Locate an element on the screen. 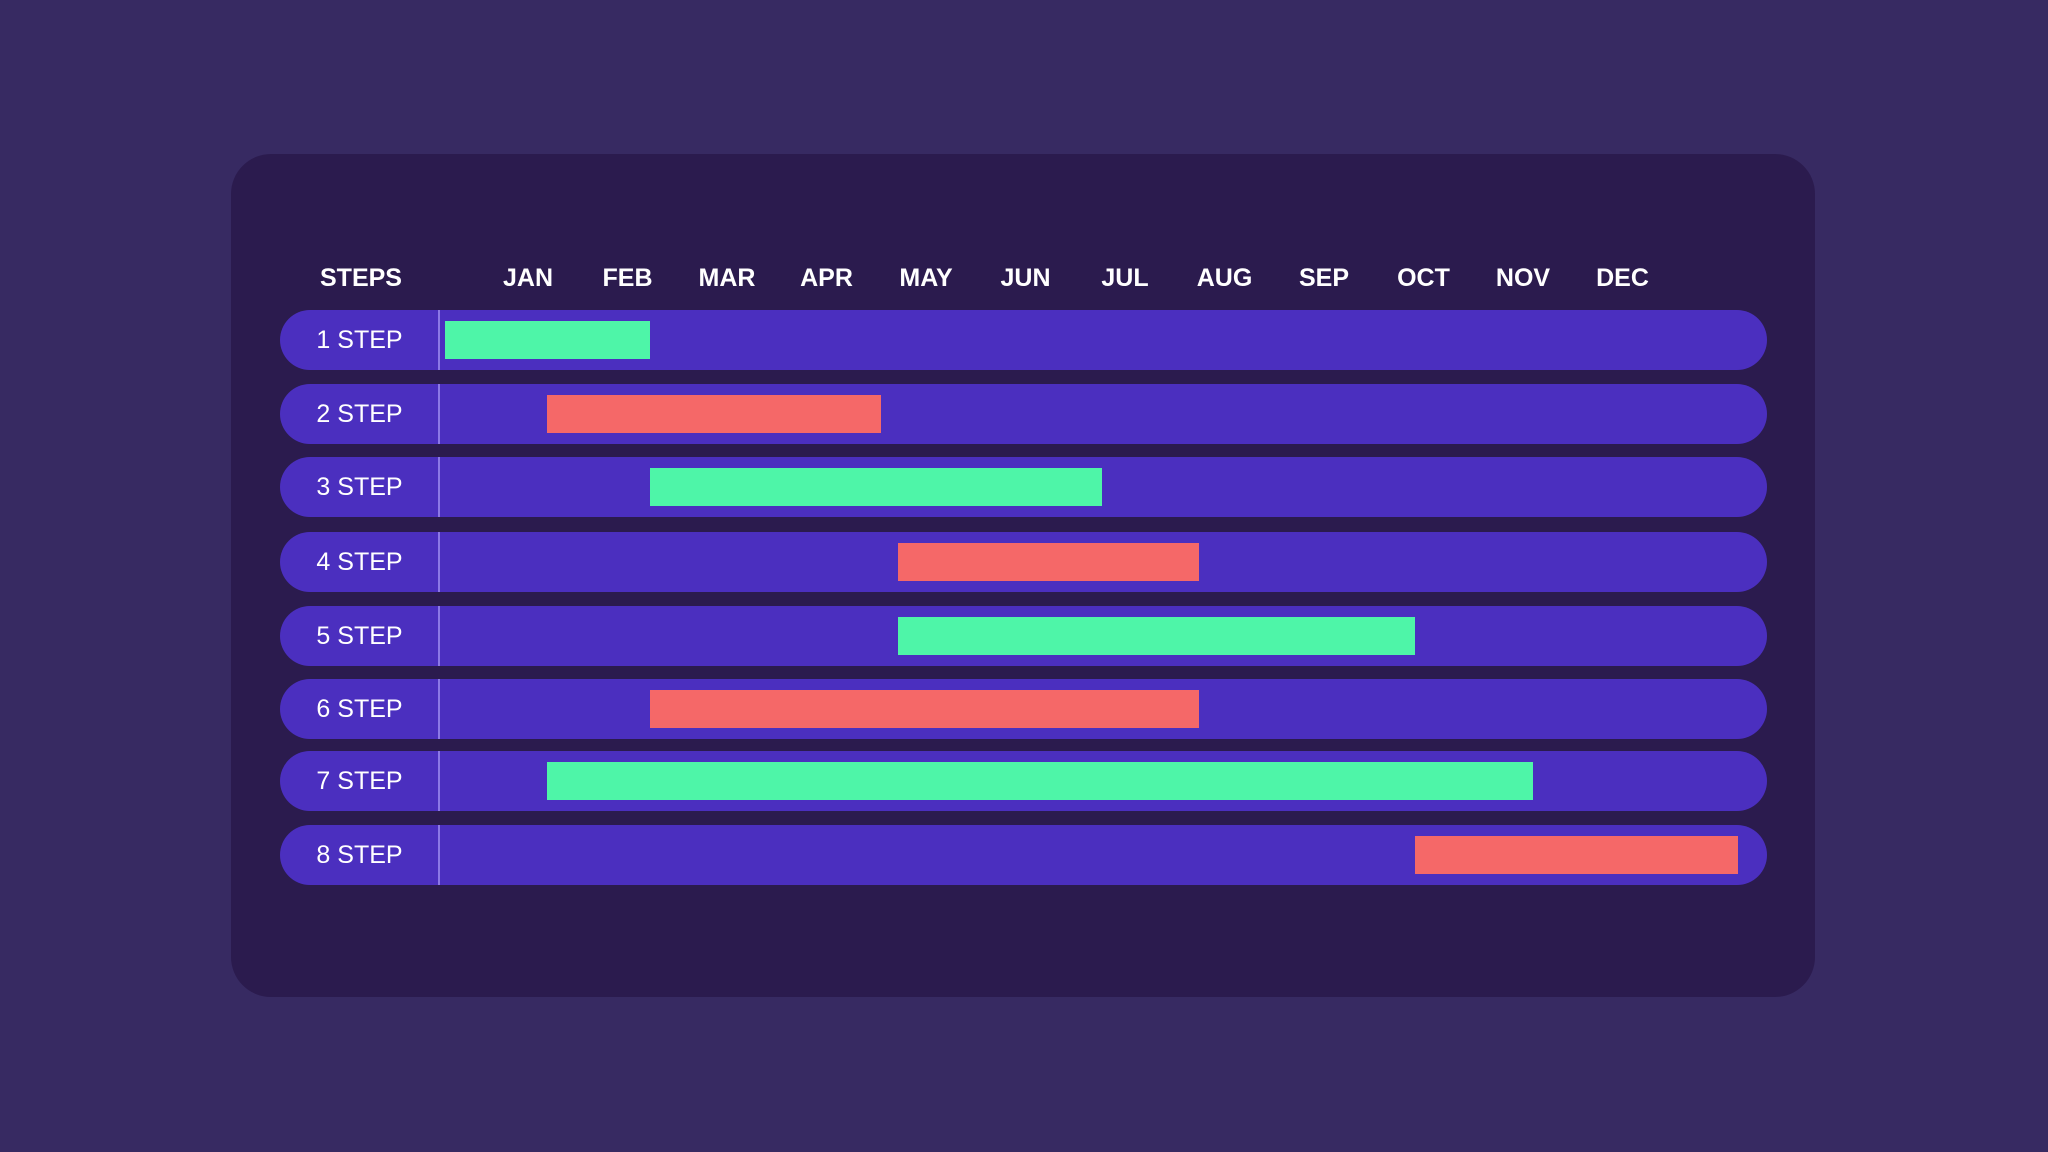 The image size is (2048, 1152). month-label-oct: OCT is located at coordinates (1423, 278).